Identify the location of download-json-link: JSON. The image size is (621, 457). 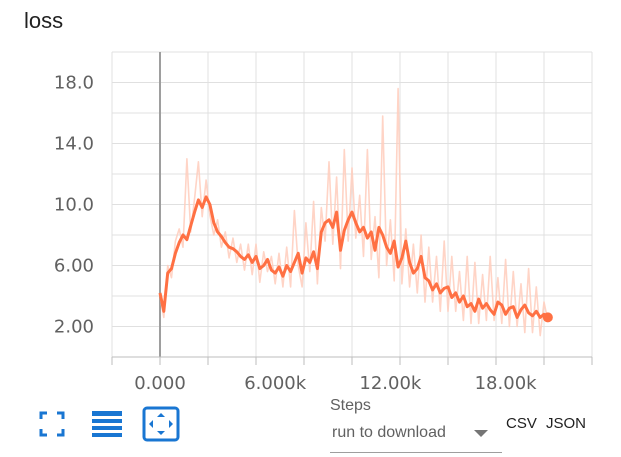
(566, 423).